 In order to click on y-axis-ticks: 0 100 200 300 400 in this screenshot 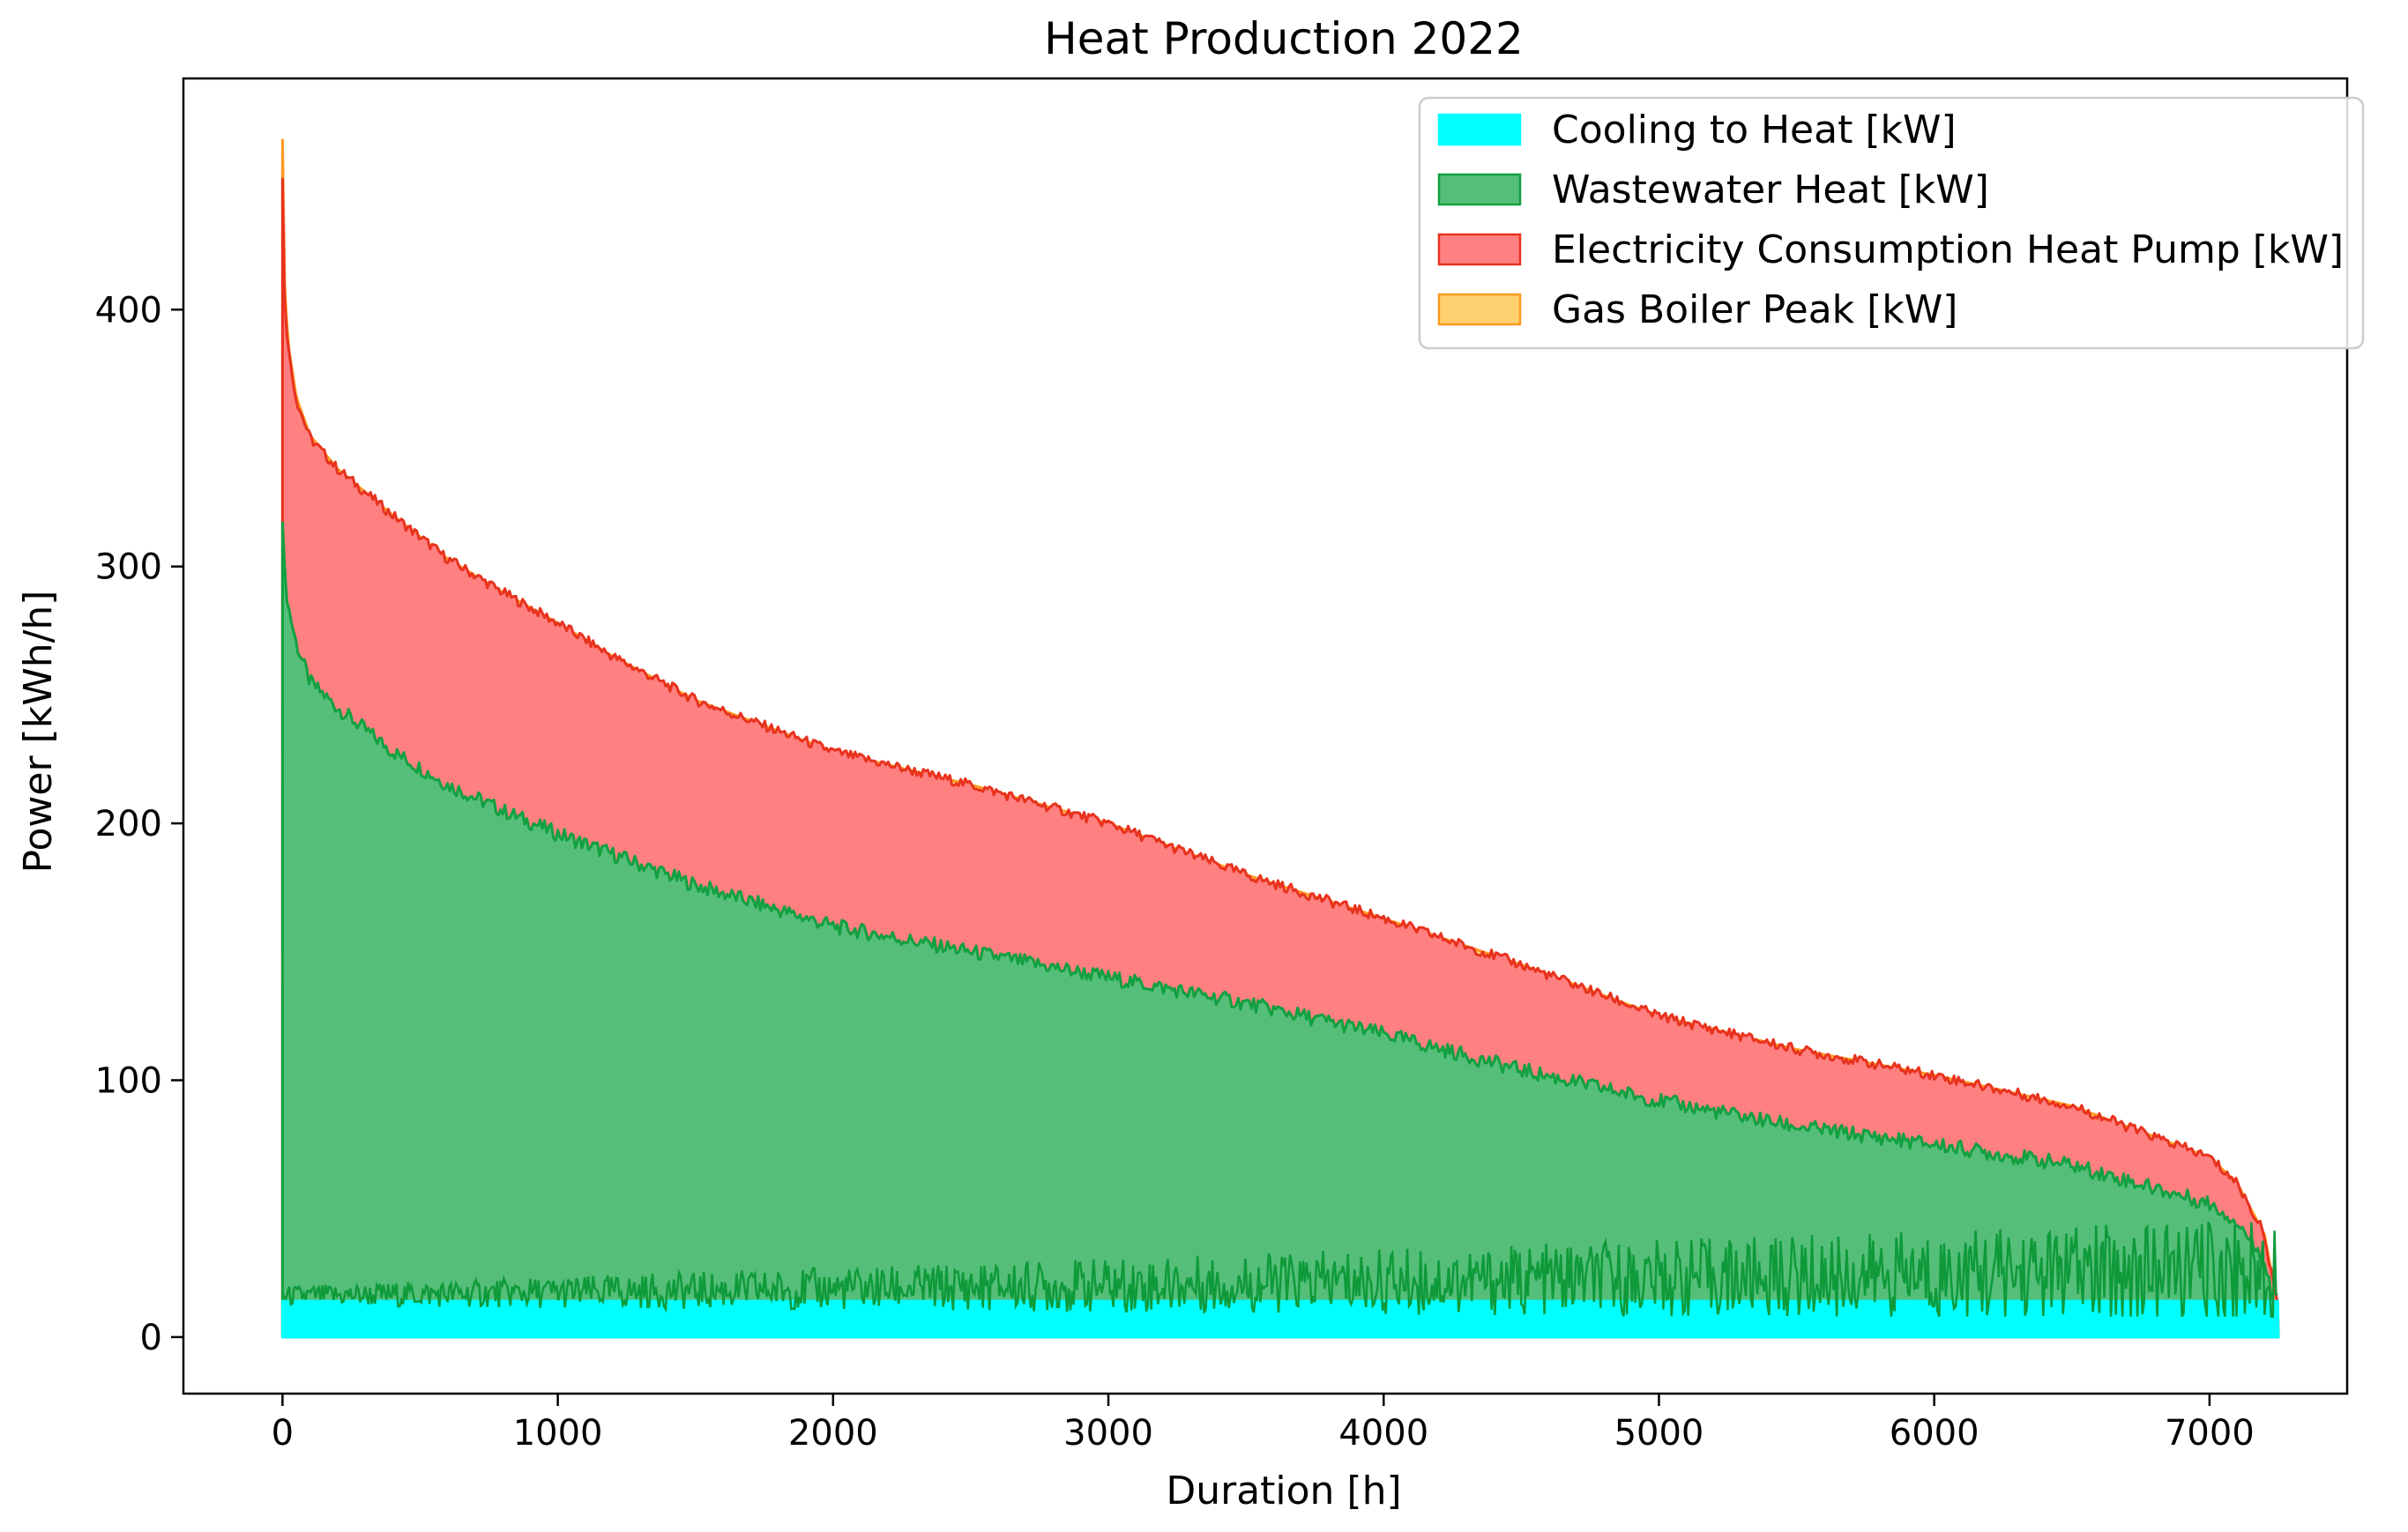, I will do `click(139, 824)`.